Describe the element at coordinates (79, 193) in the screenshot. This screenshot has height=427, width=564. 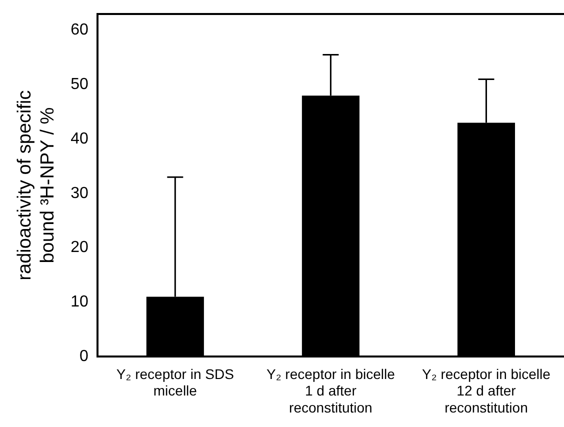
I see `y-tick-label: 30` at that location.